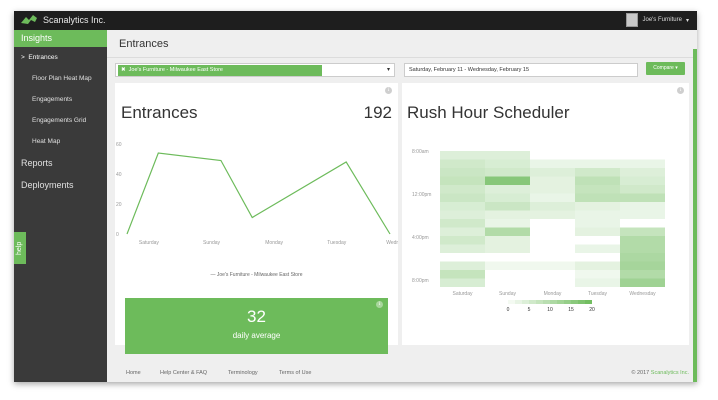 This screenshot has width=718, height=400. Describe the element at coordinates (123, 70) in the screenshot. I see `remove-tag-icon: ✖` at that location.